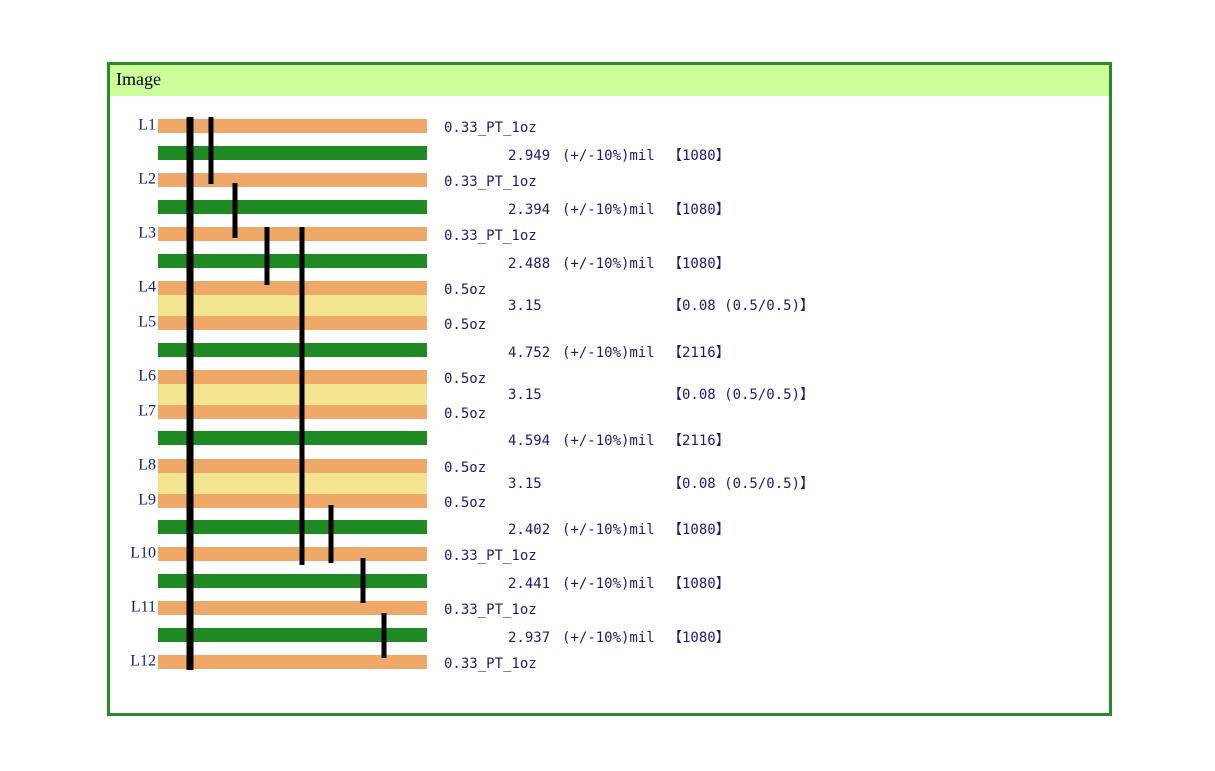 The width and height of the screenshot is (1215, 771). I want to click on layer-label: L9, so click(147, 500).